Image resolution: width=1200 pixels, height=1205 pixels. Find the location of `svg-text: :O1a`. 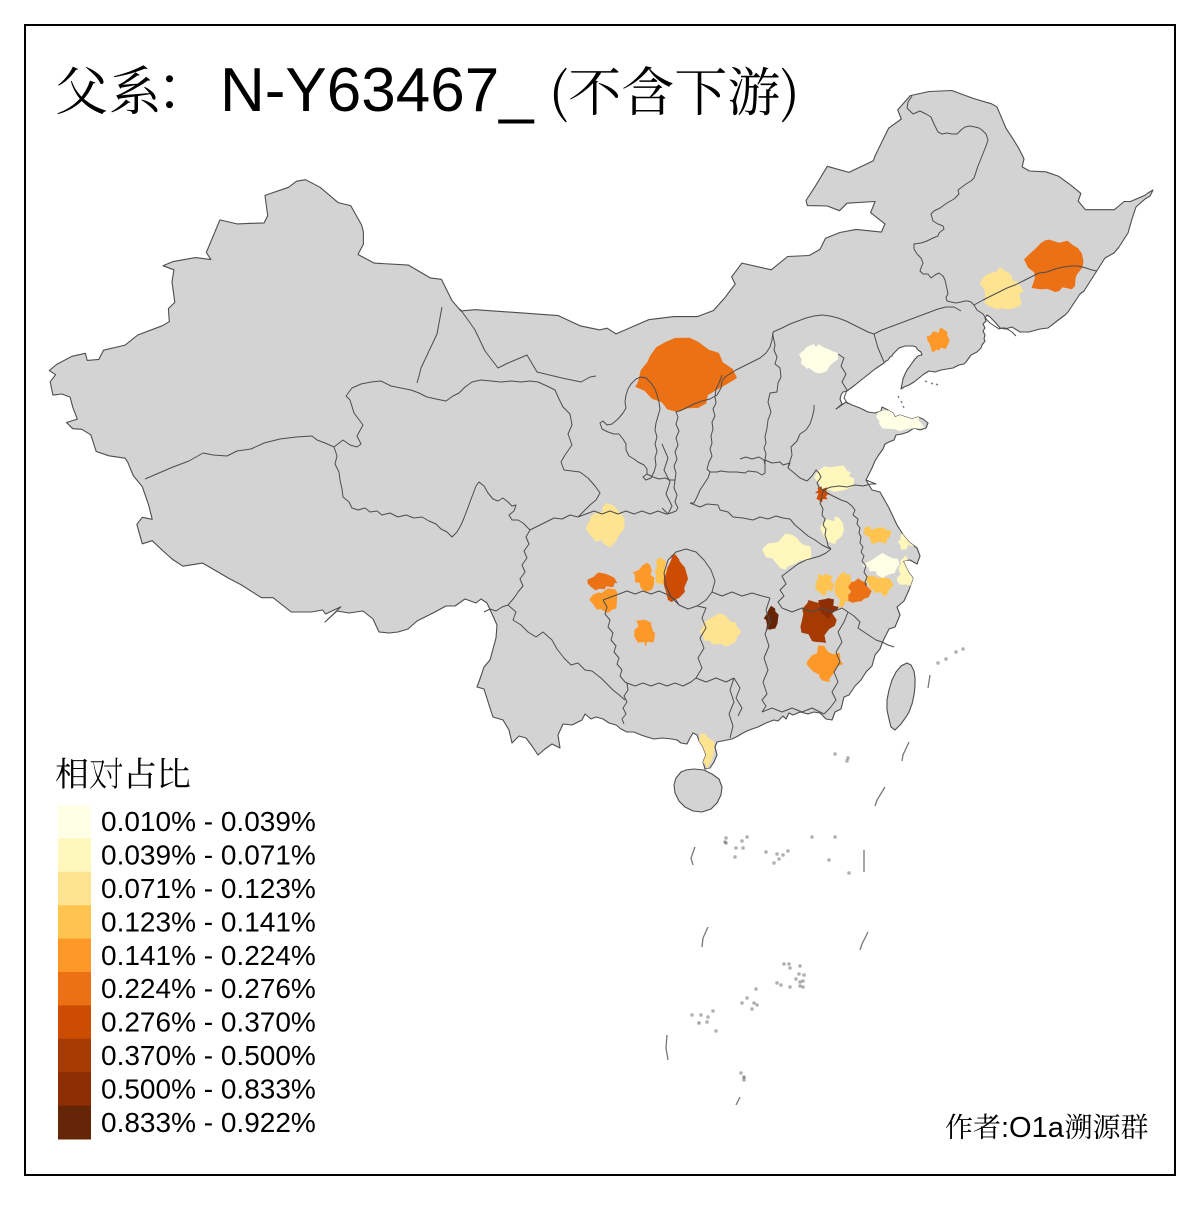

svg-text: :O1a is located at coordinates (1033, 1128).